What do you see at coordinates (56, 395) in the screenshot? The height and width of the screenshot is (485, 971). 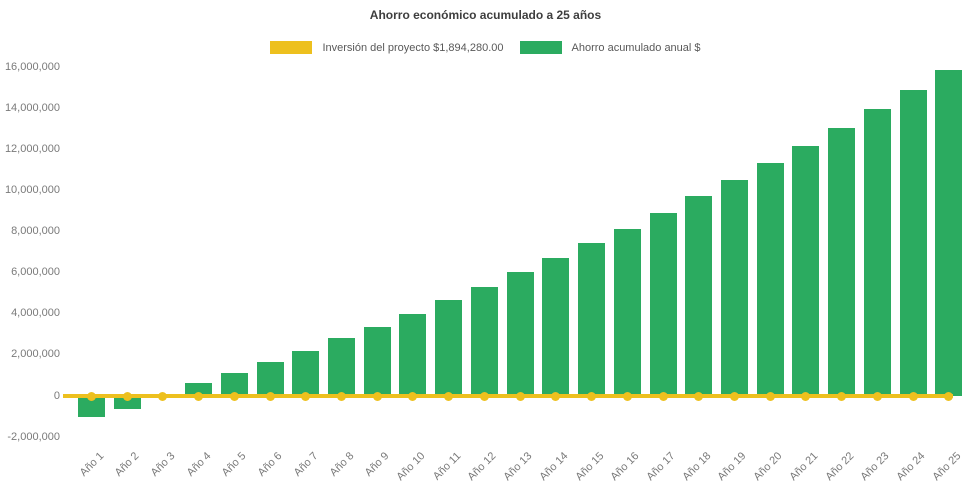 I see `y-axis-tick-label: 0` at bounding box center [56, 395].